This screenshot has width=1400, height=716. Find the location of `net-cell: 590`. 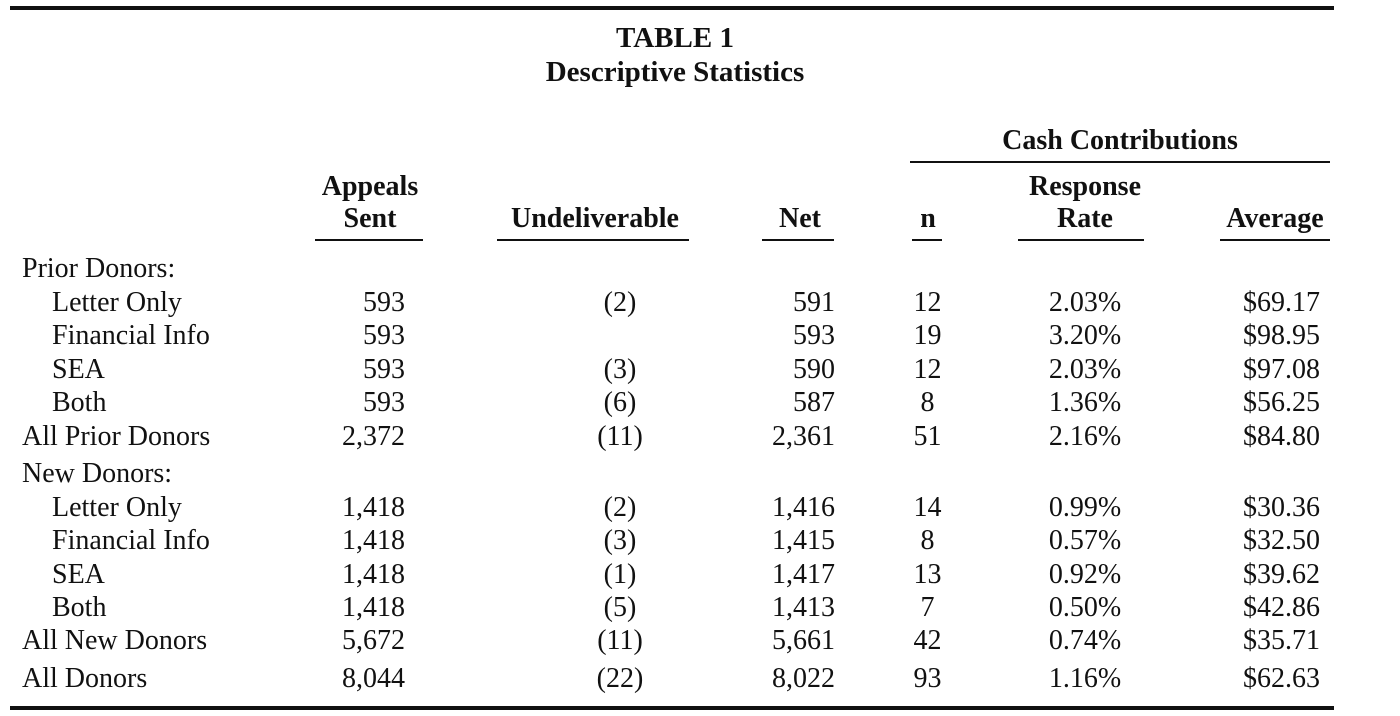

net-cell: 590 is located at coordinates (814, 369).